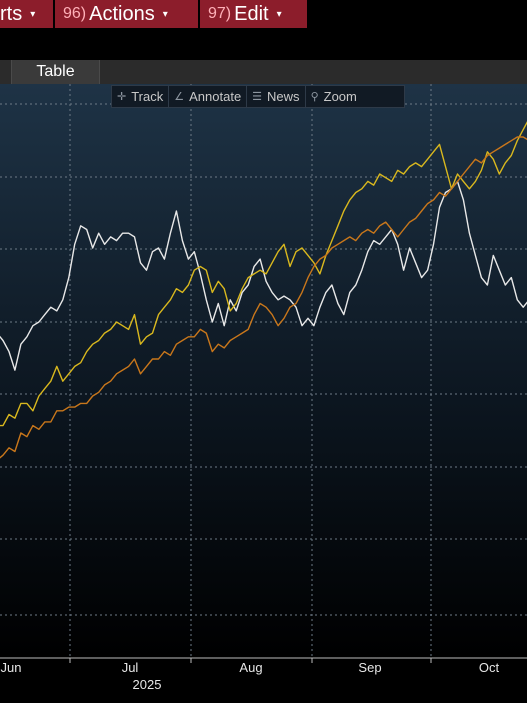 Image resolution: width=527 pixels, height=703 pixels. Describe the element at coordinates (11, 13) in the screenshot. I see `charts-menu-label: rts` at that location.